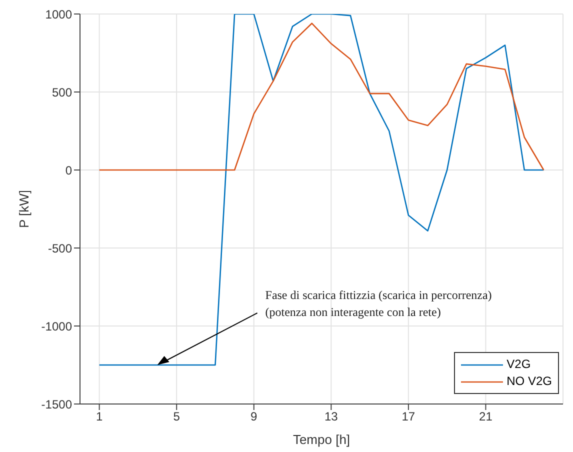 This screenshot has width=573, height=452. Describe the element at coordinates (62, 92) in the screenshot. I see `y-tick-label: 500` at that location.